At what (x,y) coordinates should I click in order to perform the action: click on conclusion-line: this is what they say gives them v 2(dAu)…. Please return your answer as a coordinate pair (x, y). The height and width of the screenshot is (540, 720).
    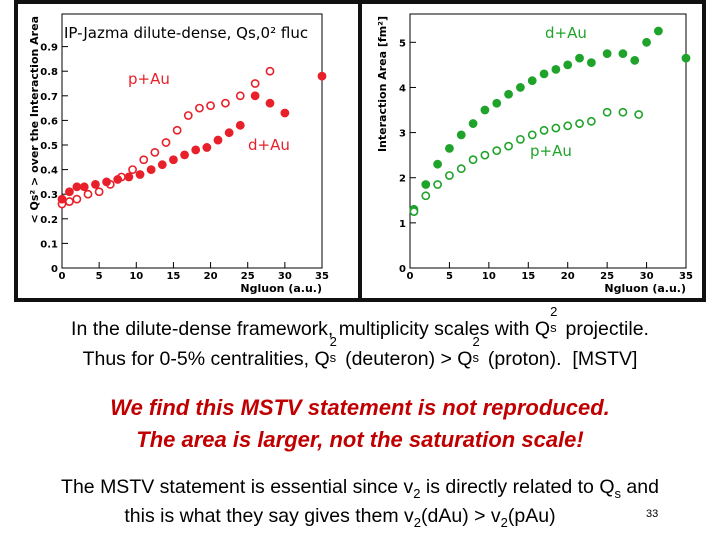
    Looking at the image, I should click on (350, 517).